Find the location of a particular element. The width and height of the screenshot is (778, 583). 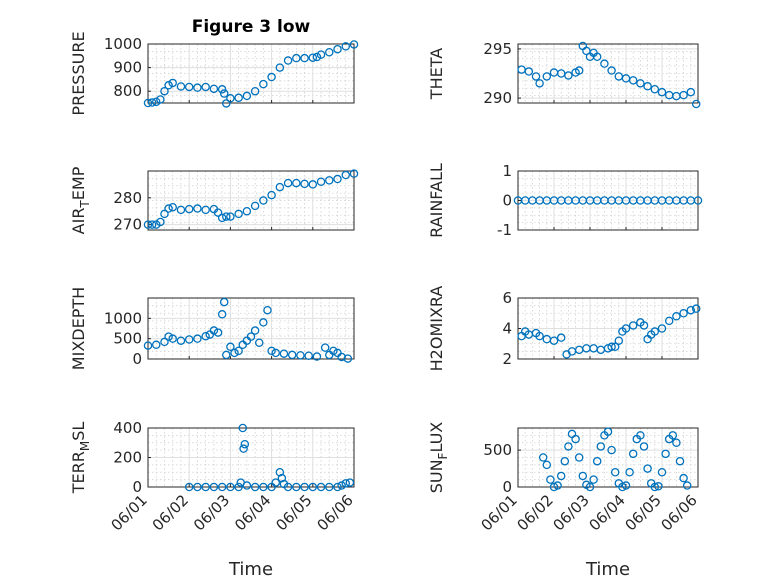

y-tick-label: 1 is located at coordinates (507, 171).